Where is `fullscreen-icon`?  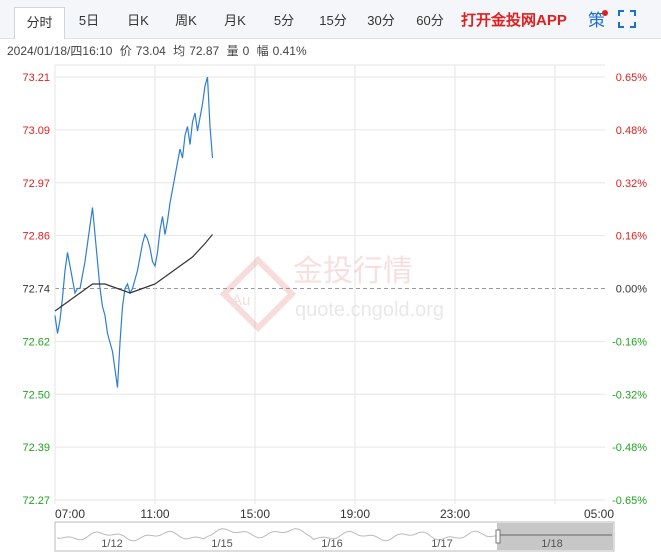
fullscreen-icon is located at coordinates (627, 19).